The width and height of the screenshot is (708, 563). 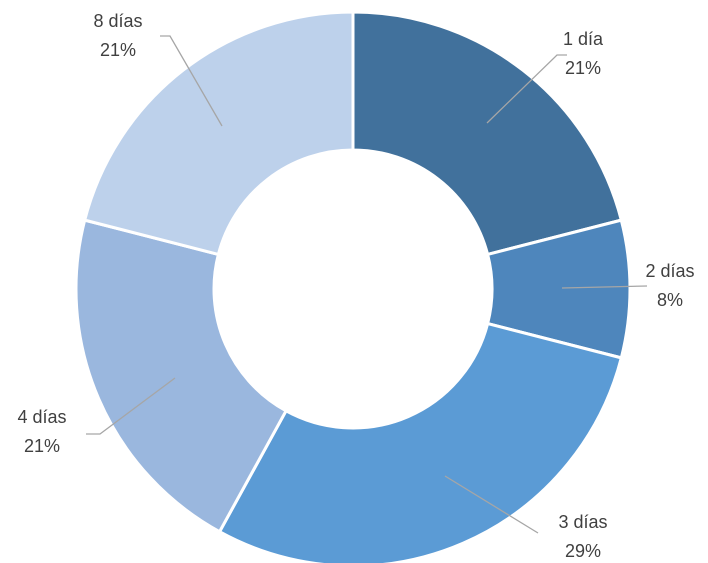 What do you see at coordinates (582, 522) in the screenshot?
I see `category-label: 3 días` at bounding box center [582, 522].